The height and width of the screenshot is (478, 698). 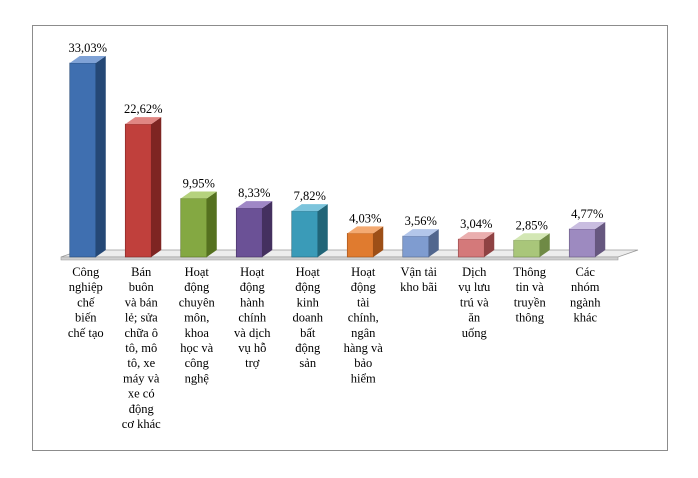 I want to click on category-label-line: vụ hỗ, so click(x=252, y=348).